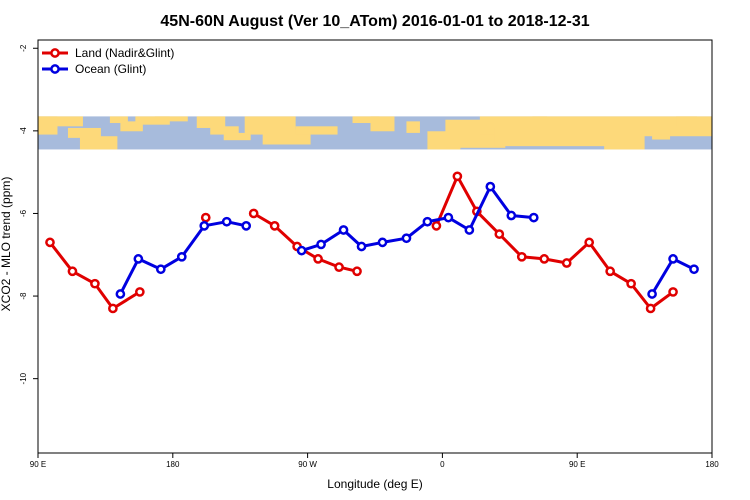  I want to click on legend-label: Ocean (Glint), so click(110, 69).